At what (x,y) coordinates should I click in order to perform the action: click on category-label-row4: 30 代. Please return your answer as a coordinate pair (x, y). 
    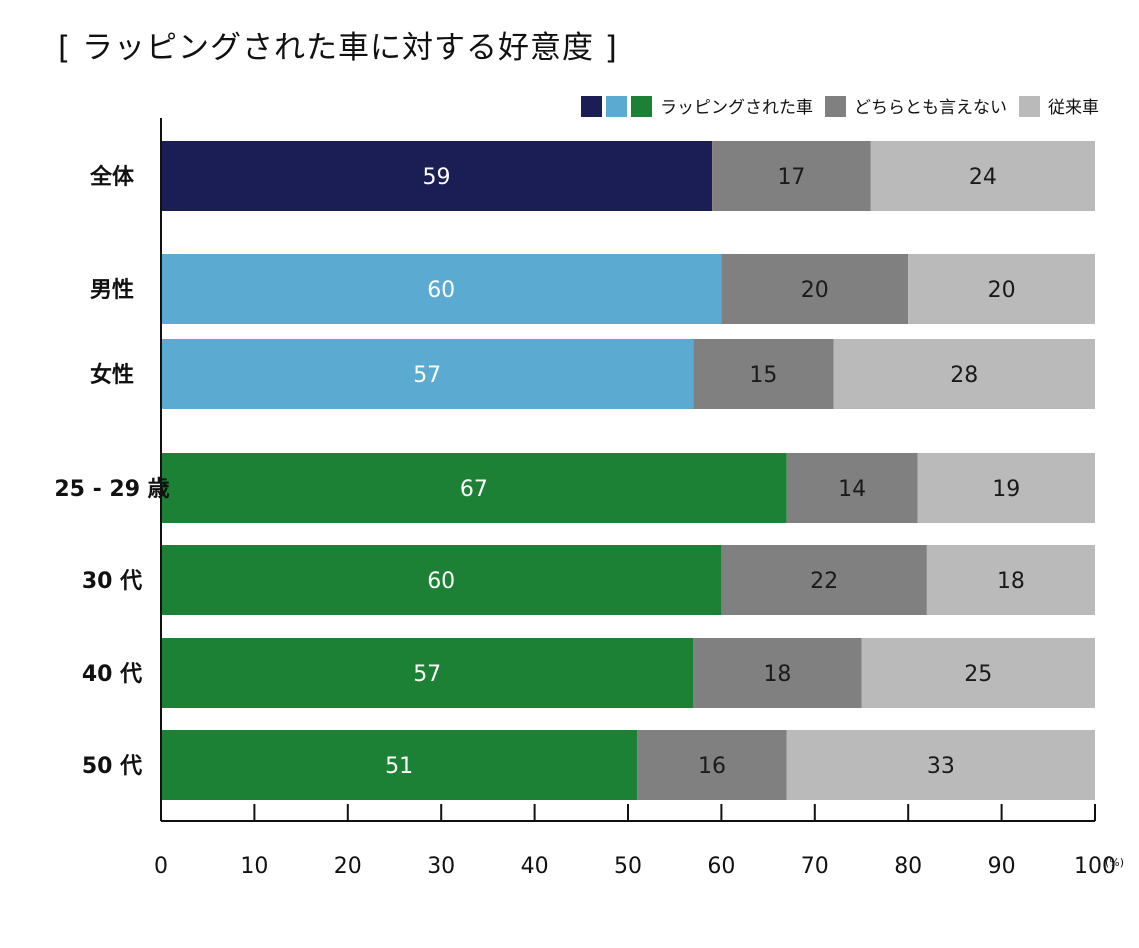
    Looking at the image, I should click on (112, 581).